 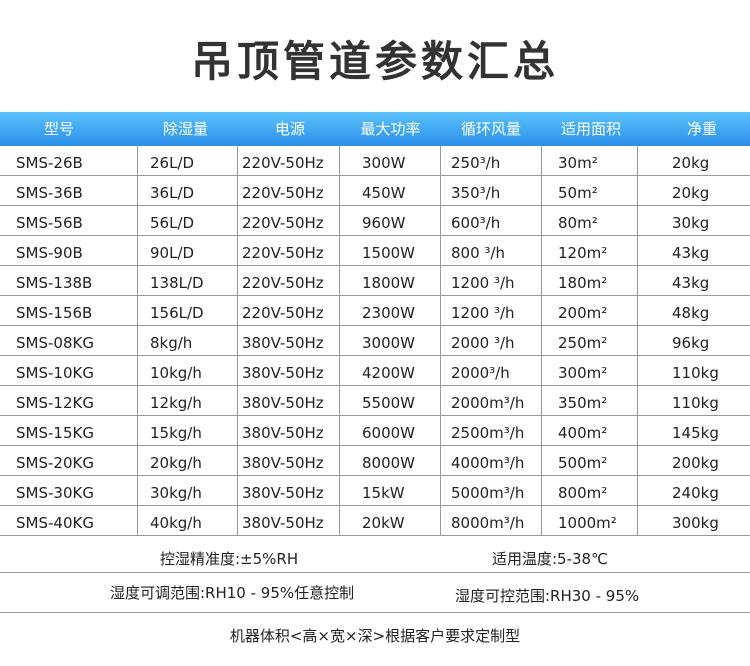 I want to click on header-cell: 净重, so click(x=701, y=129).